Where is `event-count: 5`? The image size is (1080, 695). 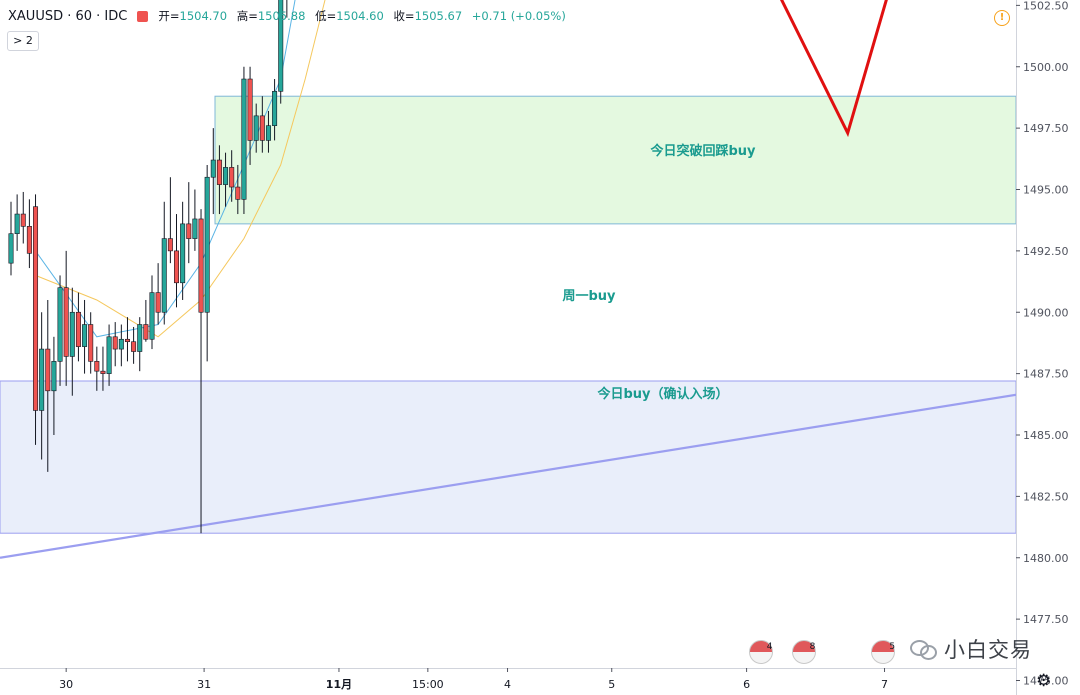
event-count: 5 is located at coordinates (892, 647).